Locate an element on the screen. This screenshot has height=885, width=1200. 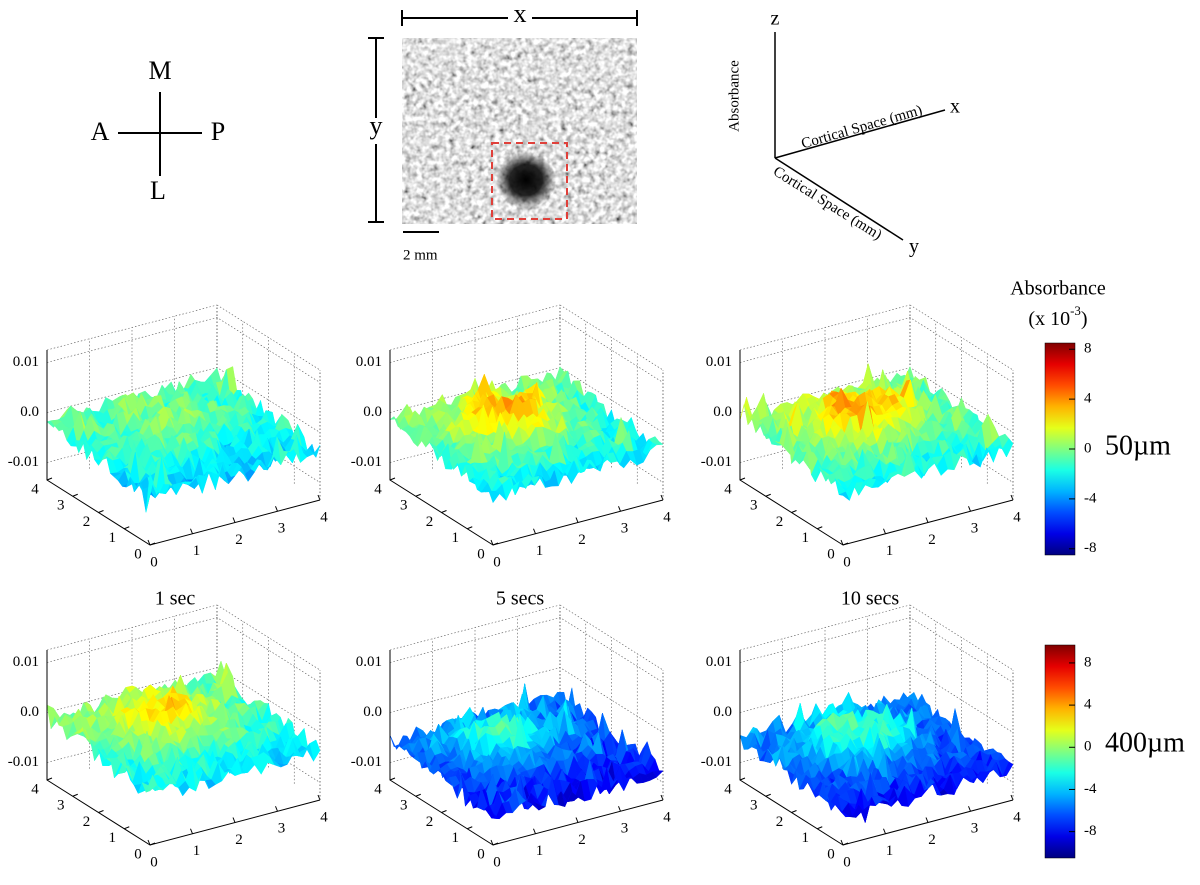
colorbar-unit: (x 10-3) is located at coordinates (1057, 316).